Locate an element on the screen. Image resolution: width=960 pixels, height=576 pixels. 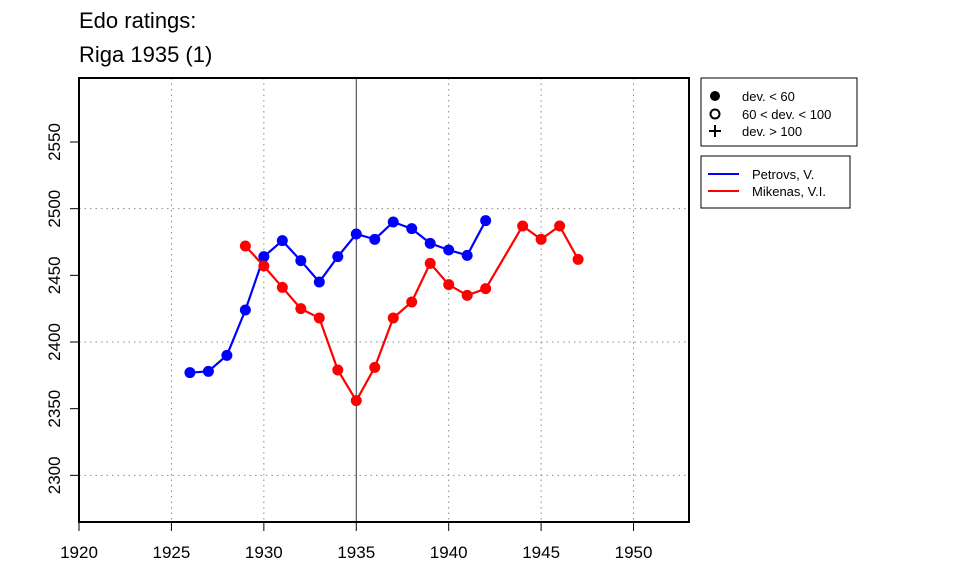
series-2-point-1934 is located at coordinates (338, 370).